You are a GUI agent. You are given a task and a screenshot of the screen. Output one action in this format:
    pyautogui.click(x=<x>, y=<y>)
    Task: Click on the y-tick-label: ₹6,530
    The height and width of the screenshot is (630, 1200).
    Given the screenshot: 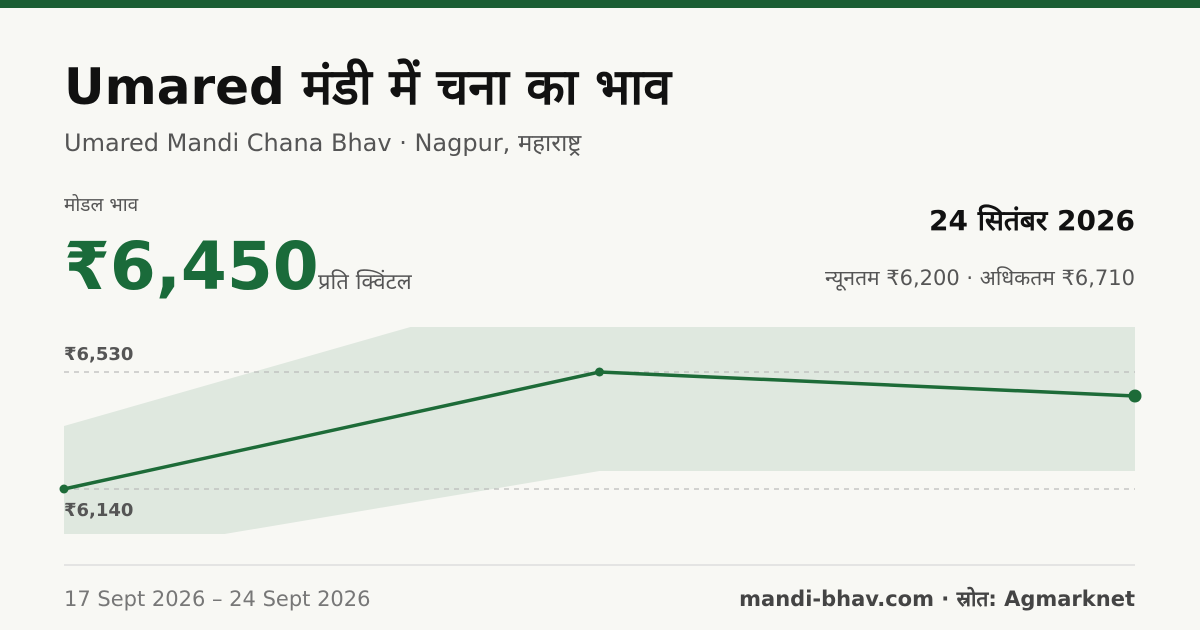 What is the action you would take?
    pyautogui.click(x=98, y=354)
    